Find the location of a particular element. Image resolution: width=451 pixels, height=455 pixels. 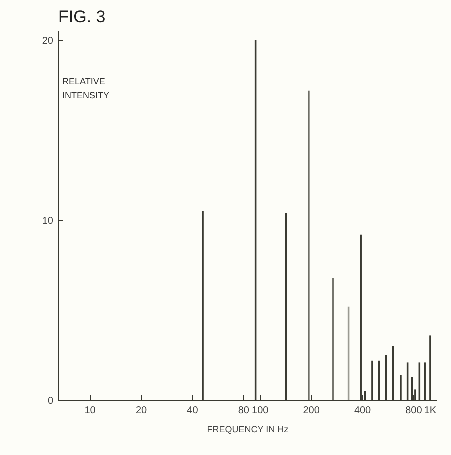

x-tick-label: 100 is located at coordinates (261, 411).